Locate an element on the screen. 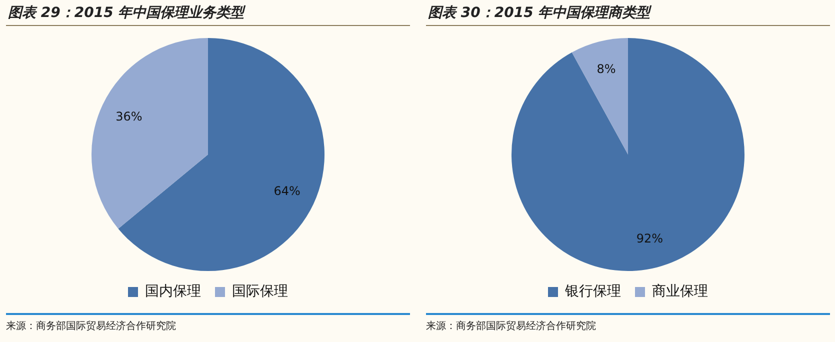 This screenshot has width=835, height=342. data-label: 64% is located at coordinates (287, 191).